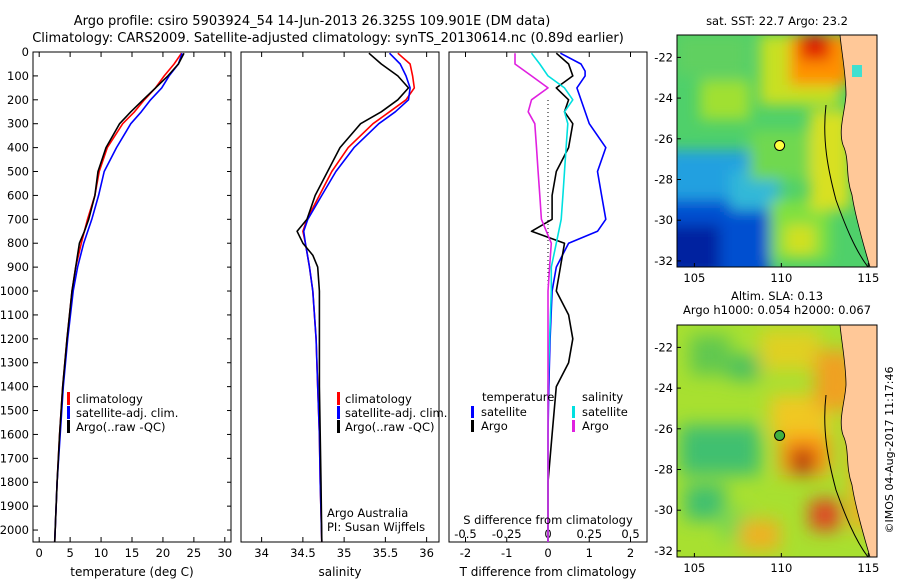 This screenshot has width=900, height=580. Describe the element at coordinates (194, 553) in the screenshot. I see `x-tick-label: 25` at that location.